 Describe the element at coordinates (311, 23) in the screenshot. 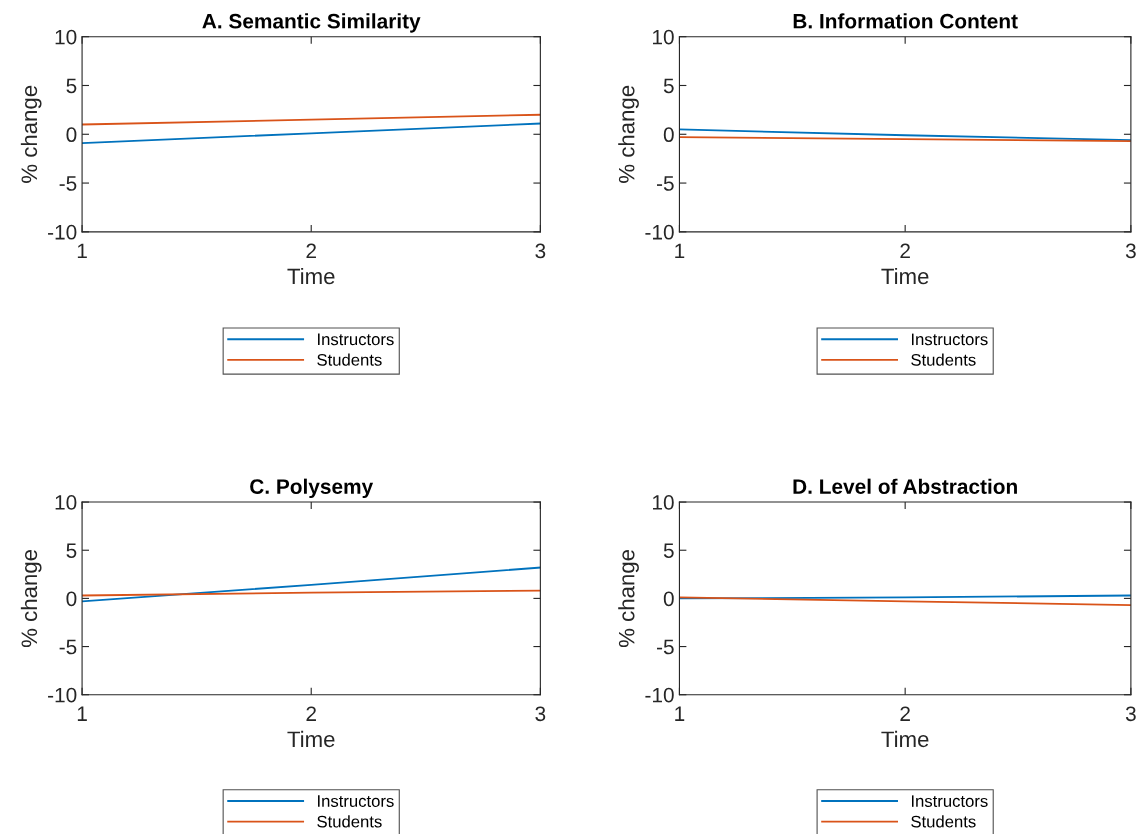

I see `chart-title: A. Semantic Similarity` at that location.